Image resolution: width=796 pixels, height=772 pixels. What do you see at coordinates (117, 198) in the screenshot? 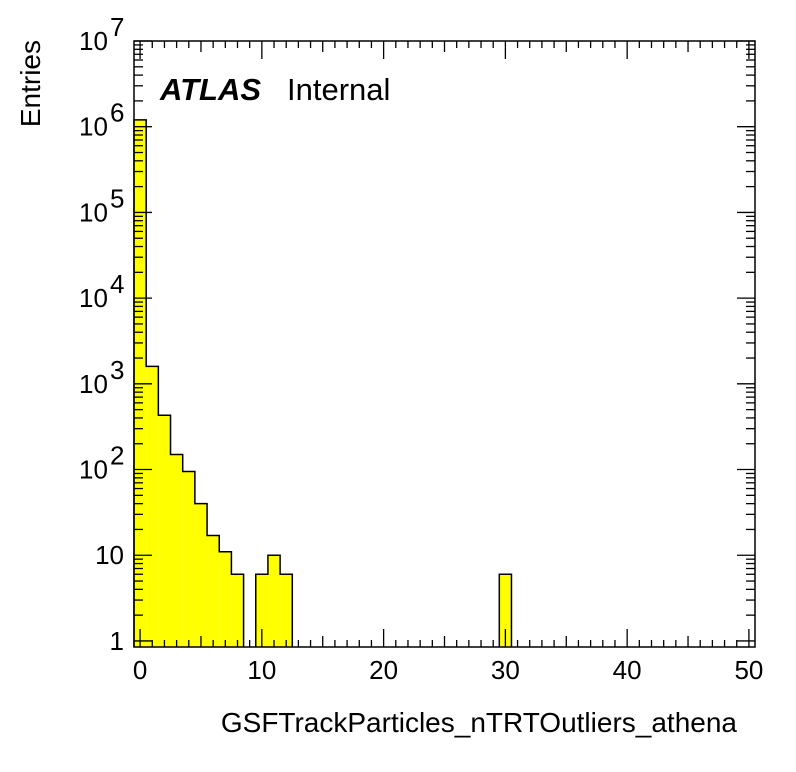
I see `y-tick-exponent: 5` at bounding box center [117, 198].